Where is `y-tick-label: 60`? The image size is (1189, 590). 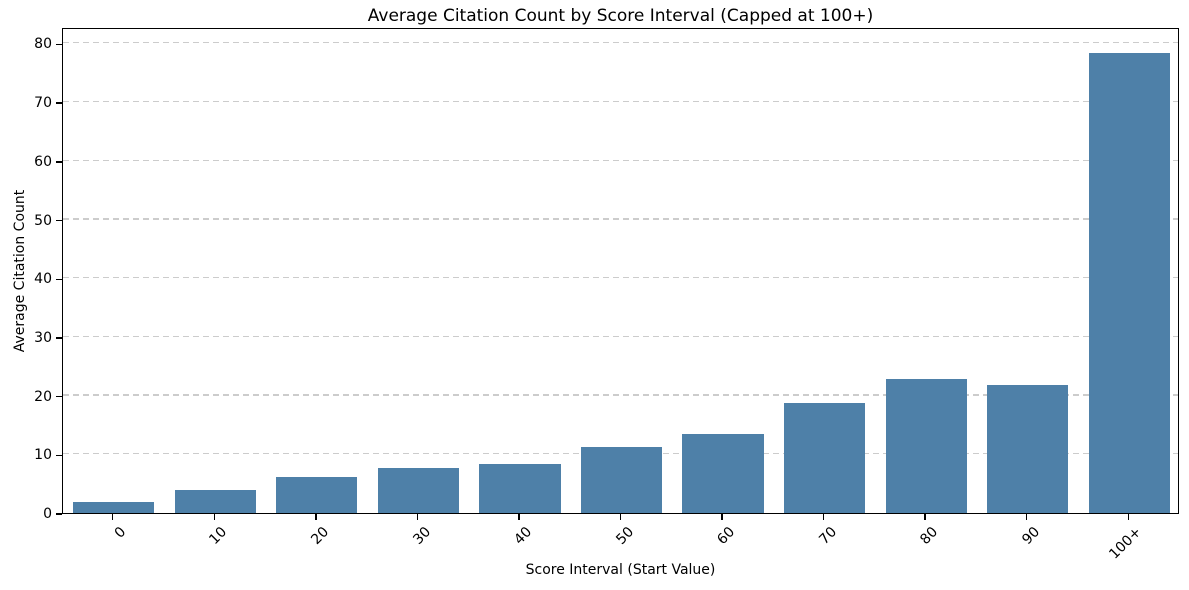 y-tick-label: 60 is located at coordinates (43, 161).